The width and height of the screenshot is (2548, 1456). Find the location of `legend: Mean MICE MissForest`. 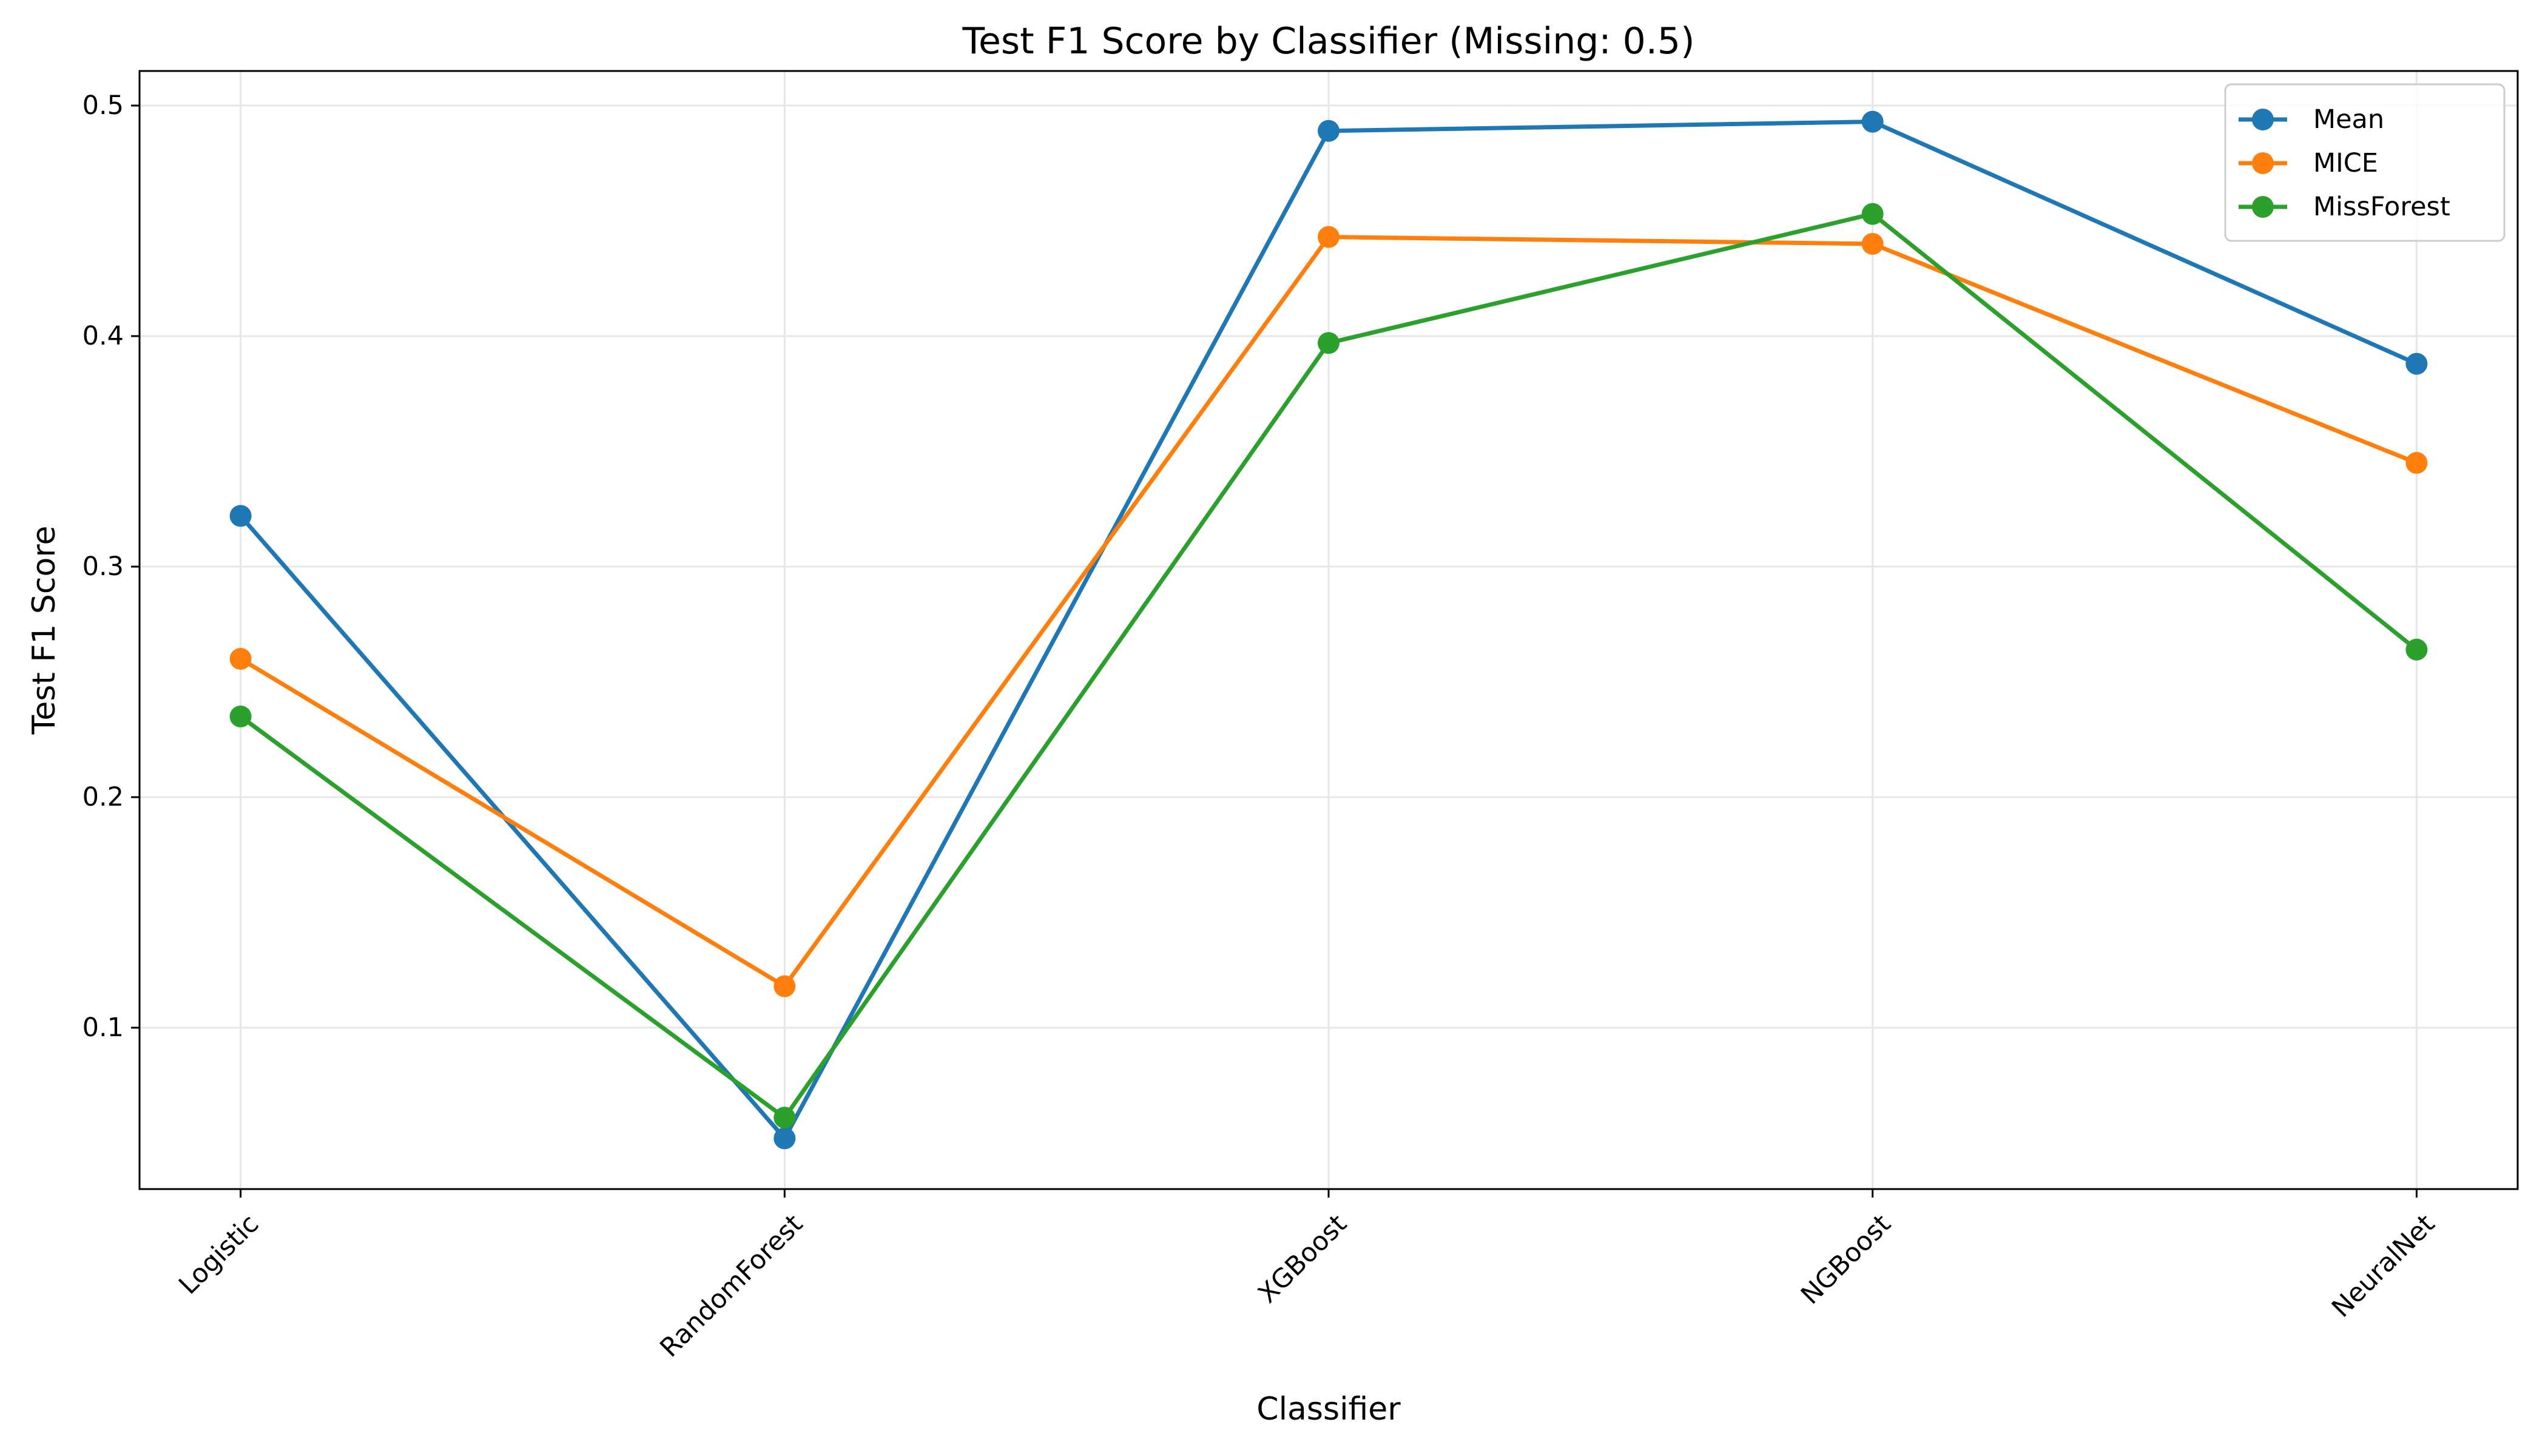

legend: Mean MICE MissForest is located at coordinates (2365, 162).